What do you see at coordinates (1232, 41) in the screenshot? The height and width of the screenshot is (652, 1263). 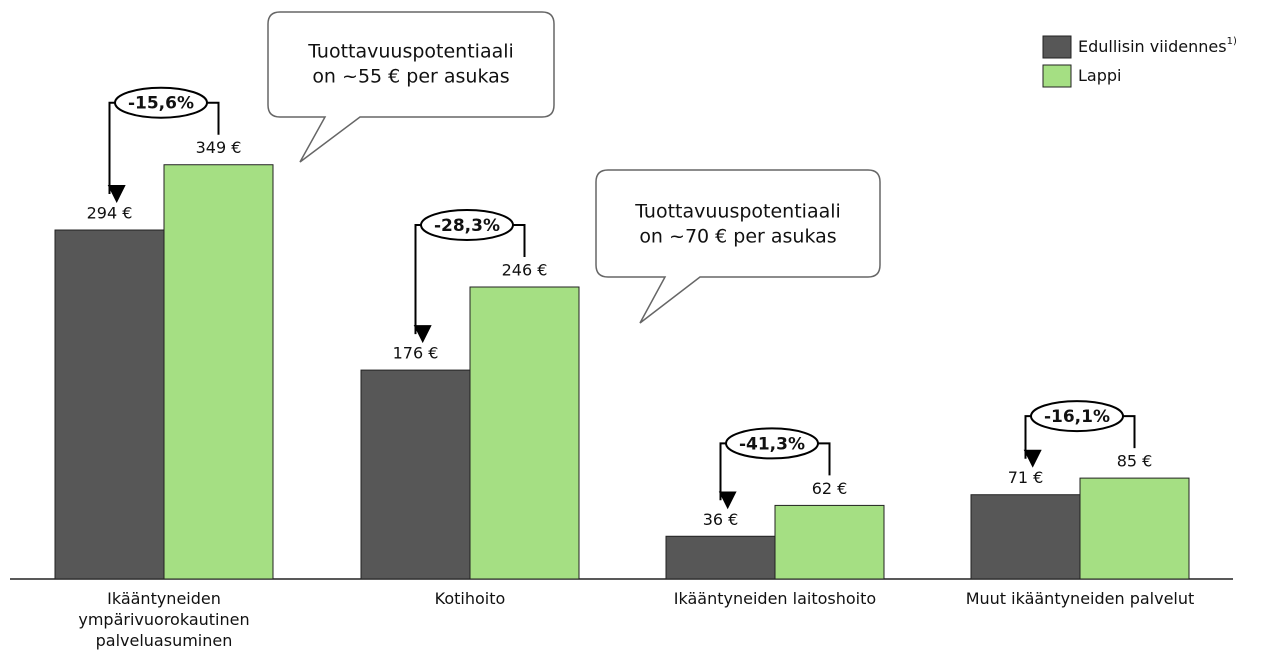 I see `legend-note: 1)` at bounding box center [1232, 41].